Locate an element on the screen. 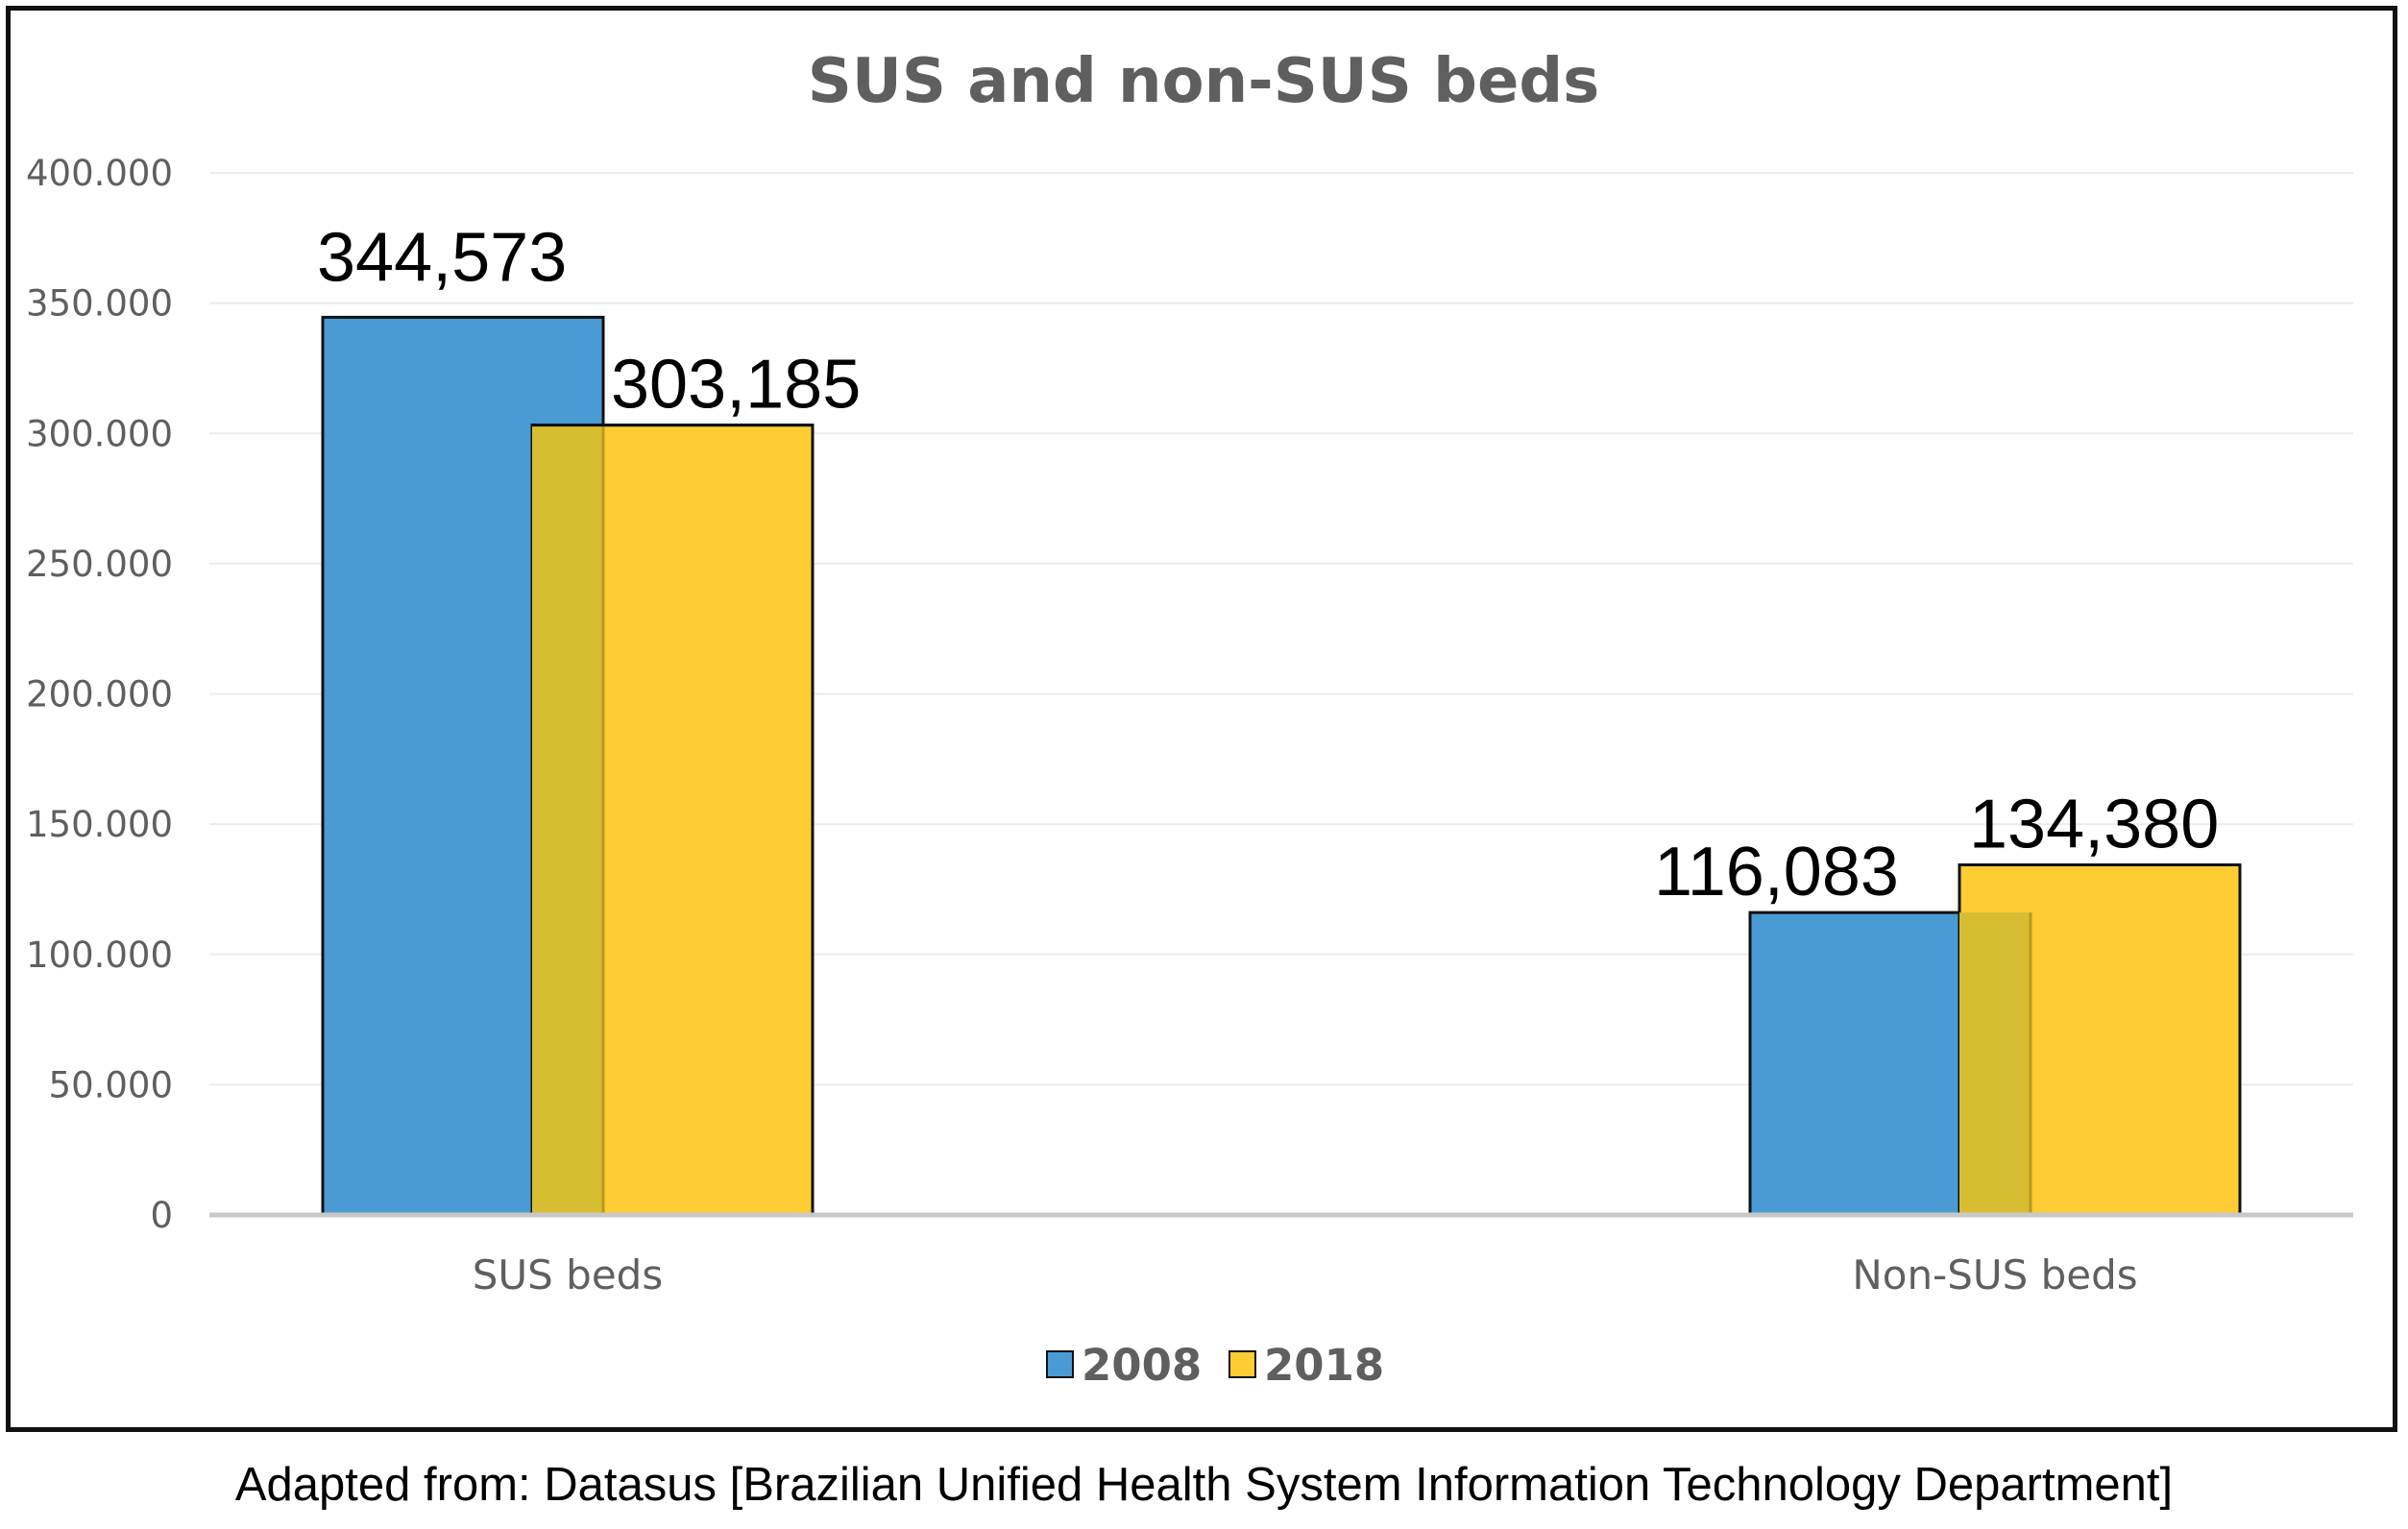 This screenshot has width=2408, height=1529. y-tick-label: 100.000 is located at coordinates (99, 955).